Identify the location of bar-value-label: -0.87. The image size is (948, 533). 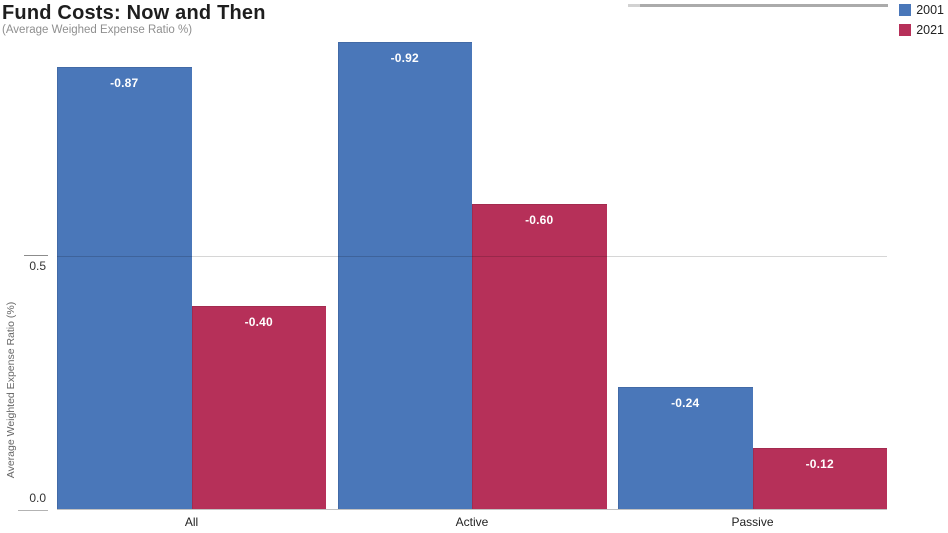
(124, 83).